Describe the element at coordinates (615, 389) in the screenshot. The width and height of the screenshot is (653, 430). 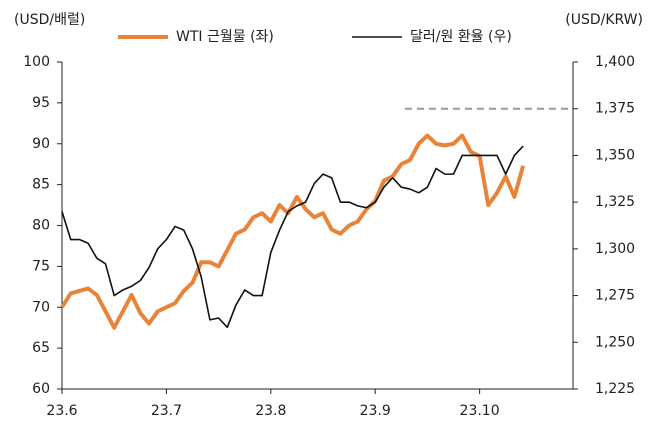
I see `y2-tick-label: 1,225` at that location.